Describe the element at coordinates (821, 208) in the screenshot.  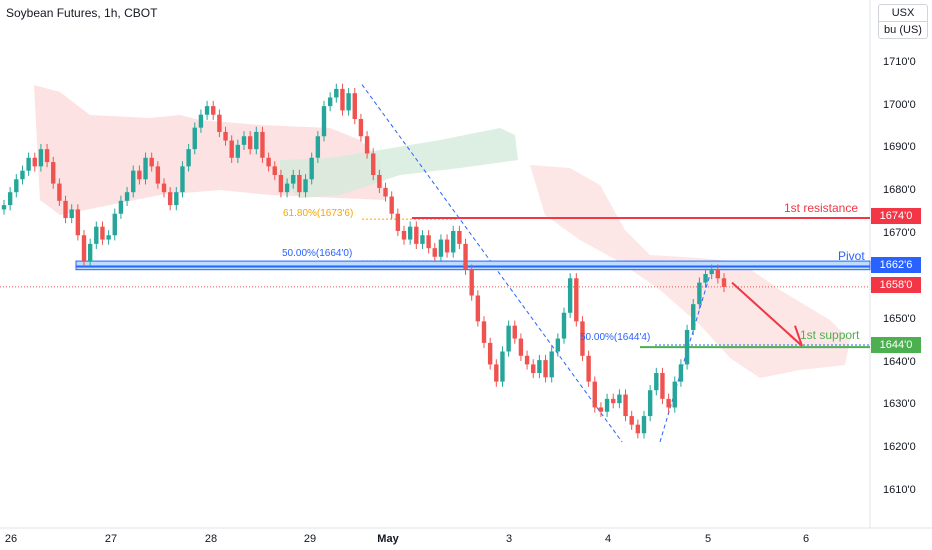
I see `resistance-label: 1st resistance` at that location.